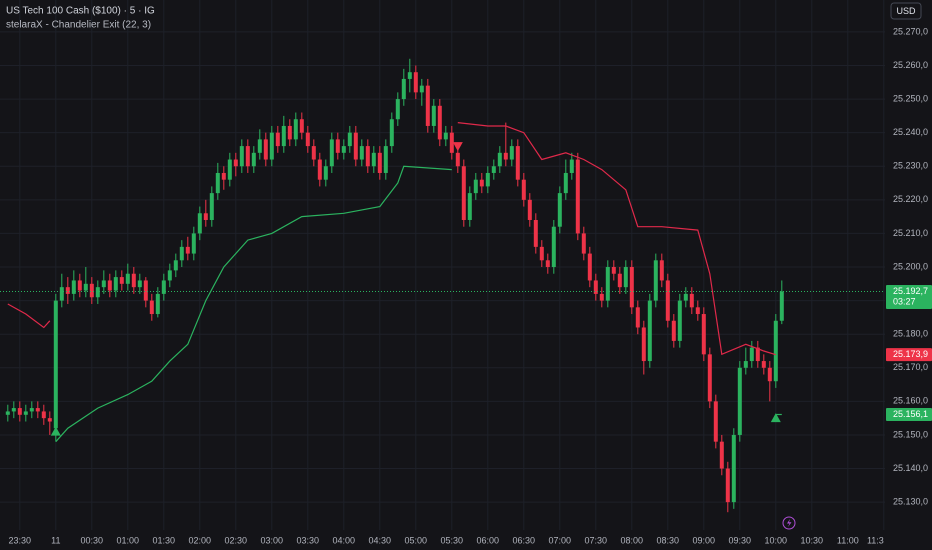  Describe the element at coordinates (236, 540) in the screenshot. I see `x-tick-label: 02:30` at that location.